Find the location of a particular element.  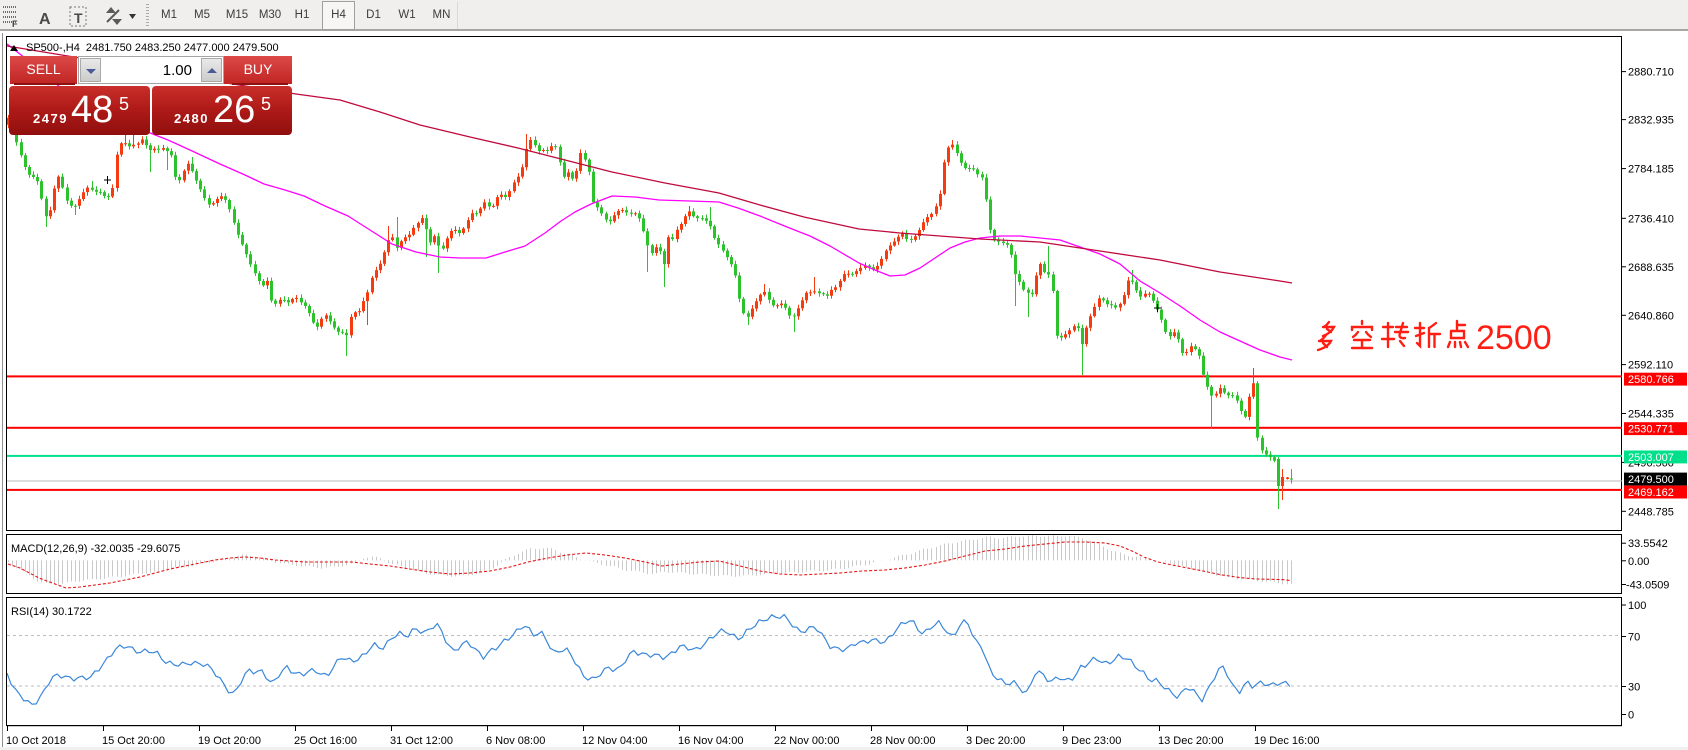

svg-text: 2592.110 is located at coordinates (1650, 366).